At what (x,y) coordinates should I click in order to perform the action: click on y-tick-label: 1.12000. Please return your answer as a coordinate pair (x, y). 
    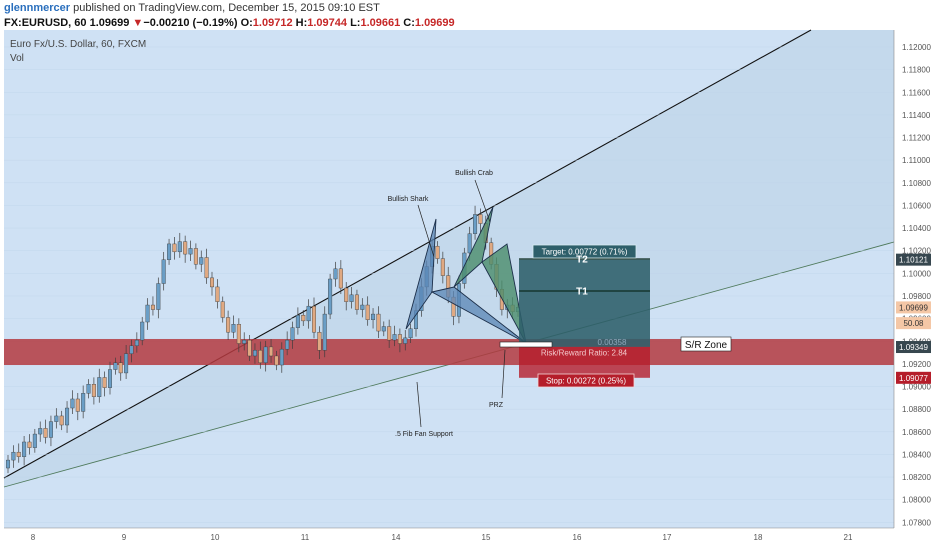
    Looking at the image, I should click on (916, 47).